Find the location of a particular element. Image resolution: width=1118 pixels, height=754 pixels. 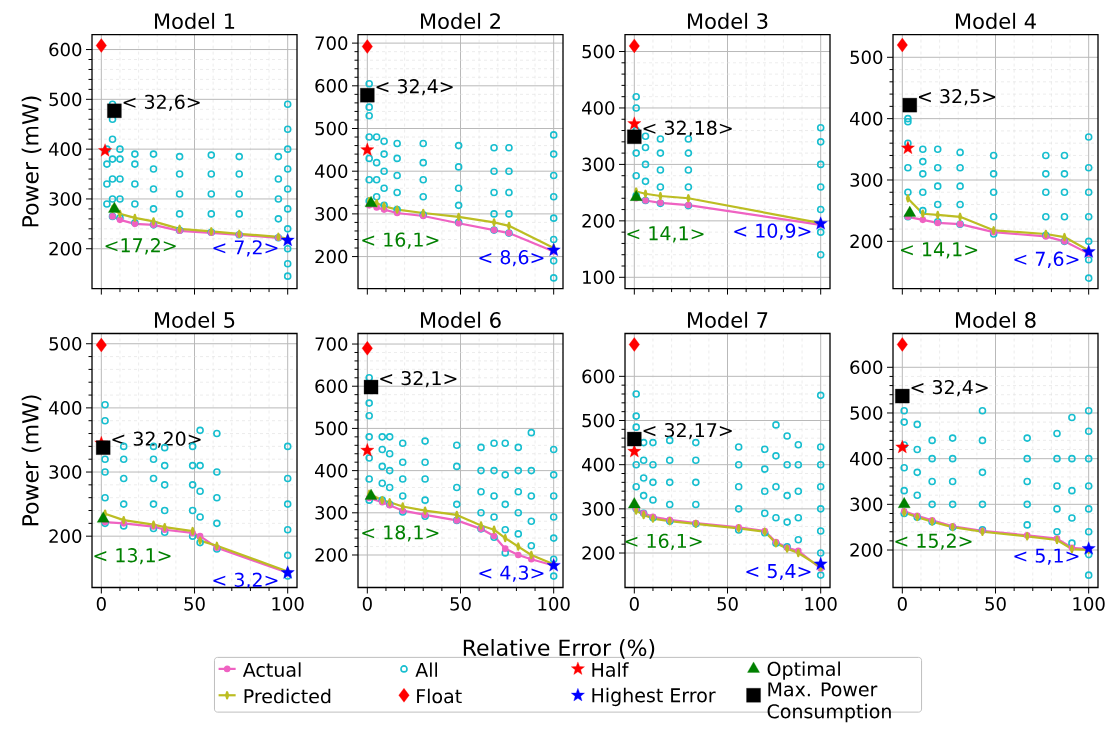

legend-label: Float is located at coordinates (439, 696).